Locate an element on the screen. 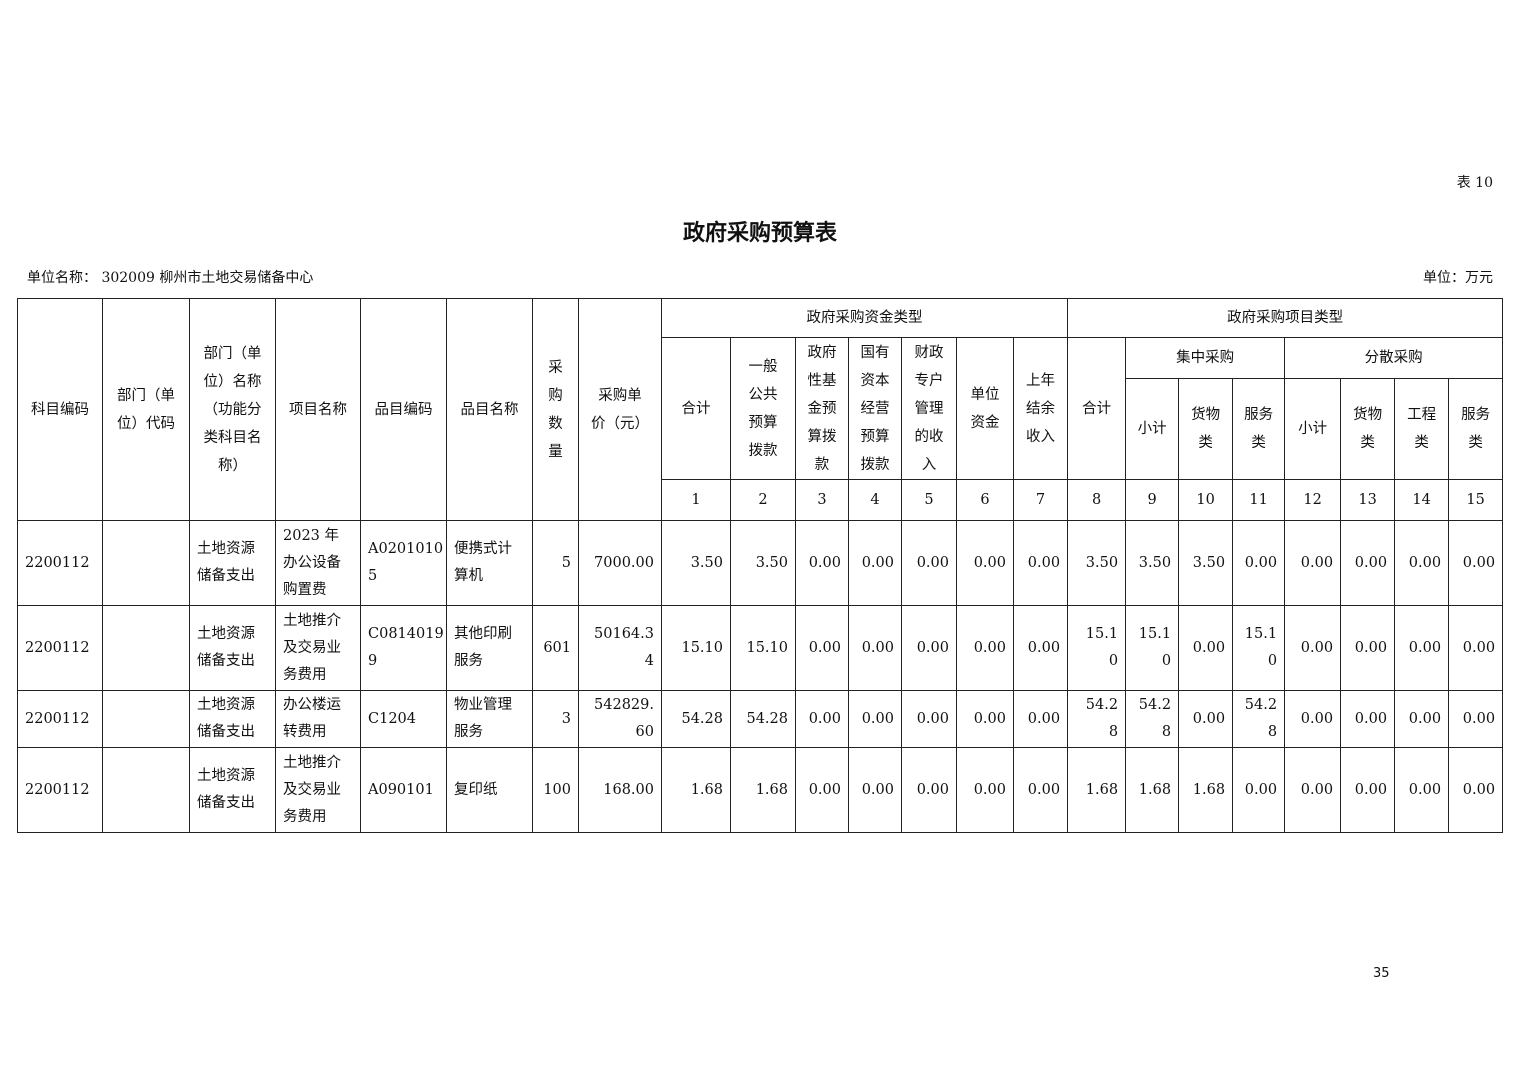 This screenshot has width=1520, height=1075. table-cell: 542829. 60 is located at coordinates (620, 719).